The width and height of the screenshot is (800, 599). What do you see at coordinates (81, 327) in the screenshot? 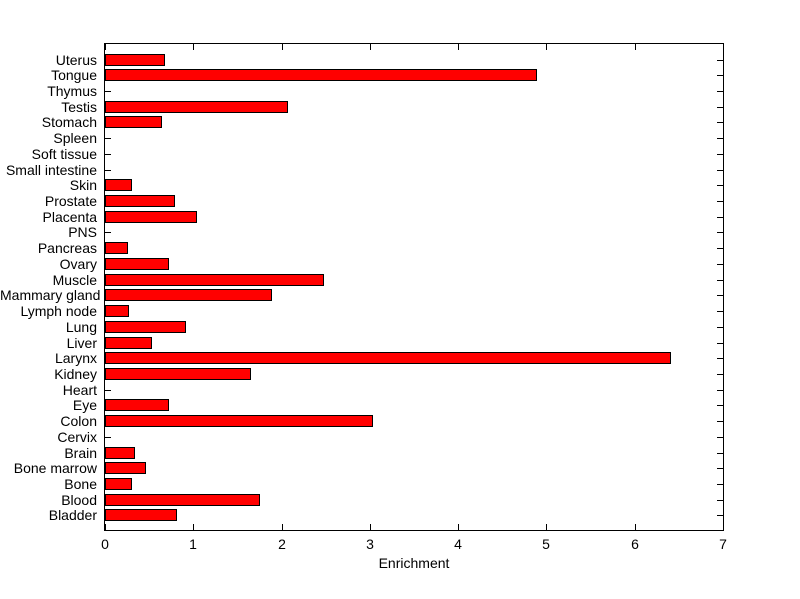
I see `y-tick-label-lung: Lung` at bounding box center [81, 327].